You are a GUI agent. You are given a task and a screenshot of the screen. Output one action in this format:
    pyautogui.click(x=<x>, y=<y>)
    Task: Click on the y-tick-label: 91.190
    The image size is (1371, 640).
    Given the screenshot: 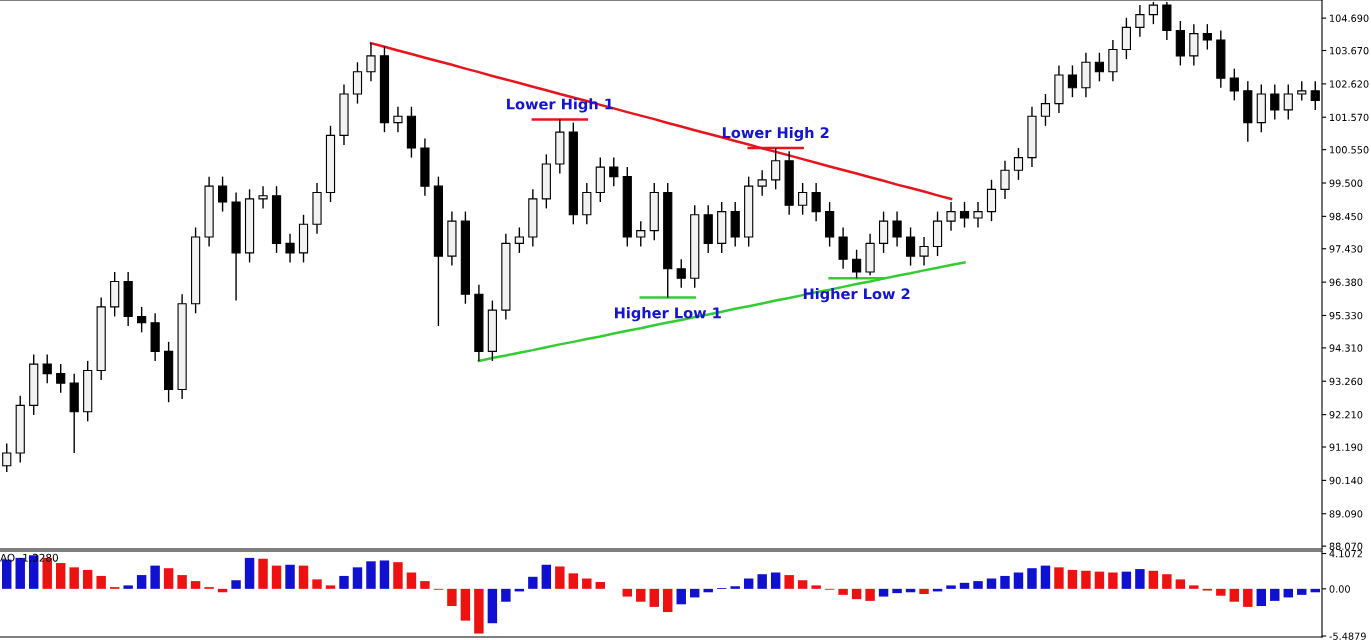 What is the action you would take?
    pyautogui.click(x=1346, y=447)
    